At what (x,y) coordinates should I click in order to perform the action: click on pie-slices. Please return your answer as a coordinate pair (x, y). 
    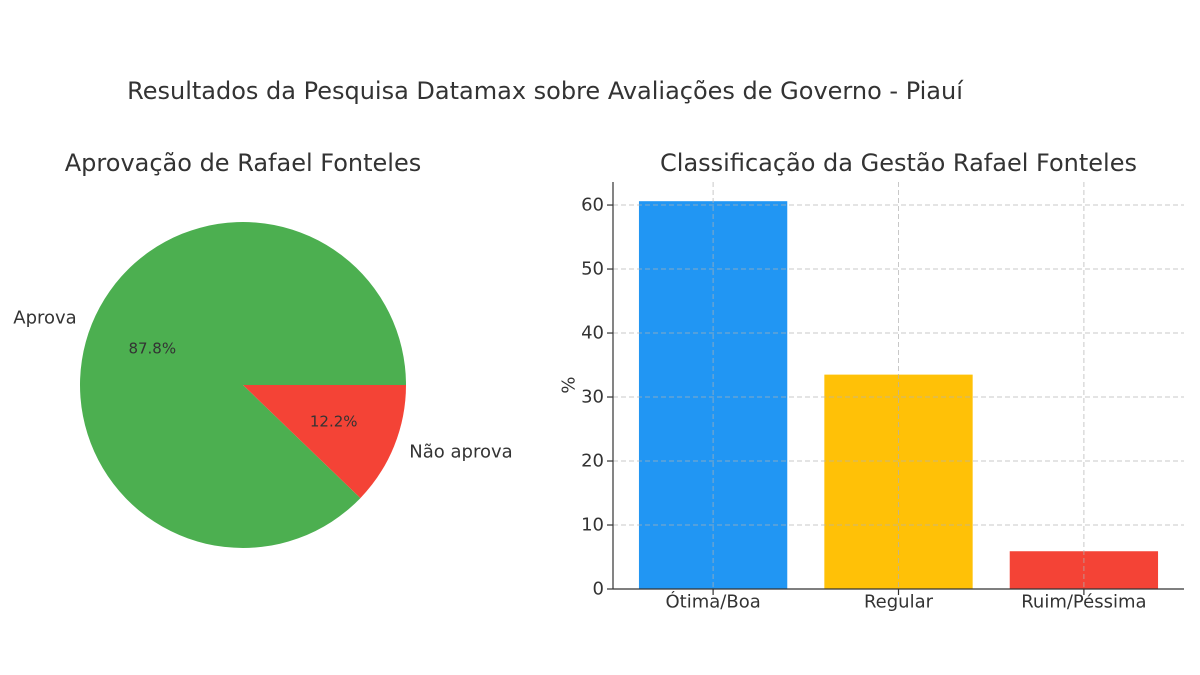
    Looking at the image, I should click on (243, 385).